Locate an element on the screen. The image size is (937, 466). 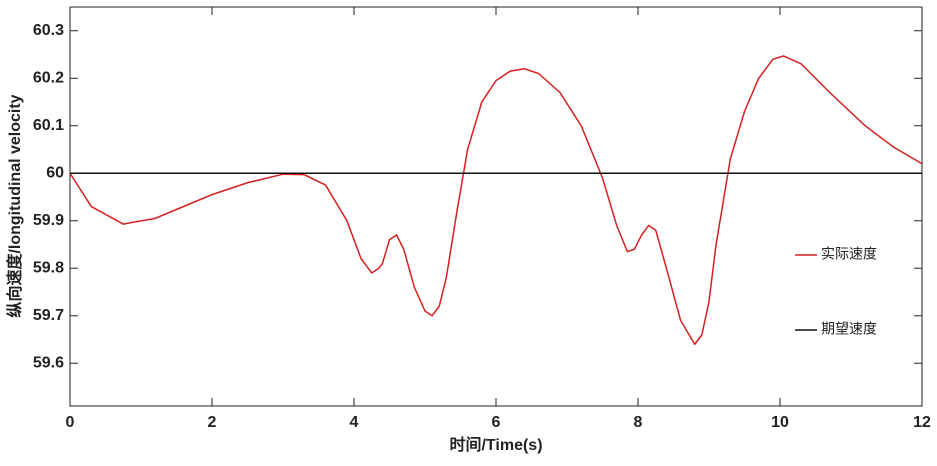
x-tick-label: 10 is located at coordinates (780, 422).